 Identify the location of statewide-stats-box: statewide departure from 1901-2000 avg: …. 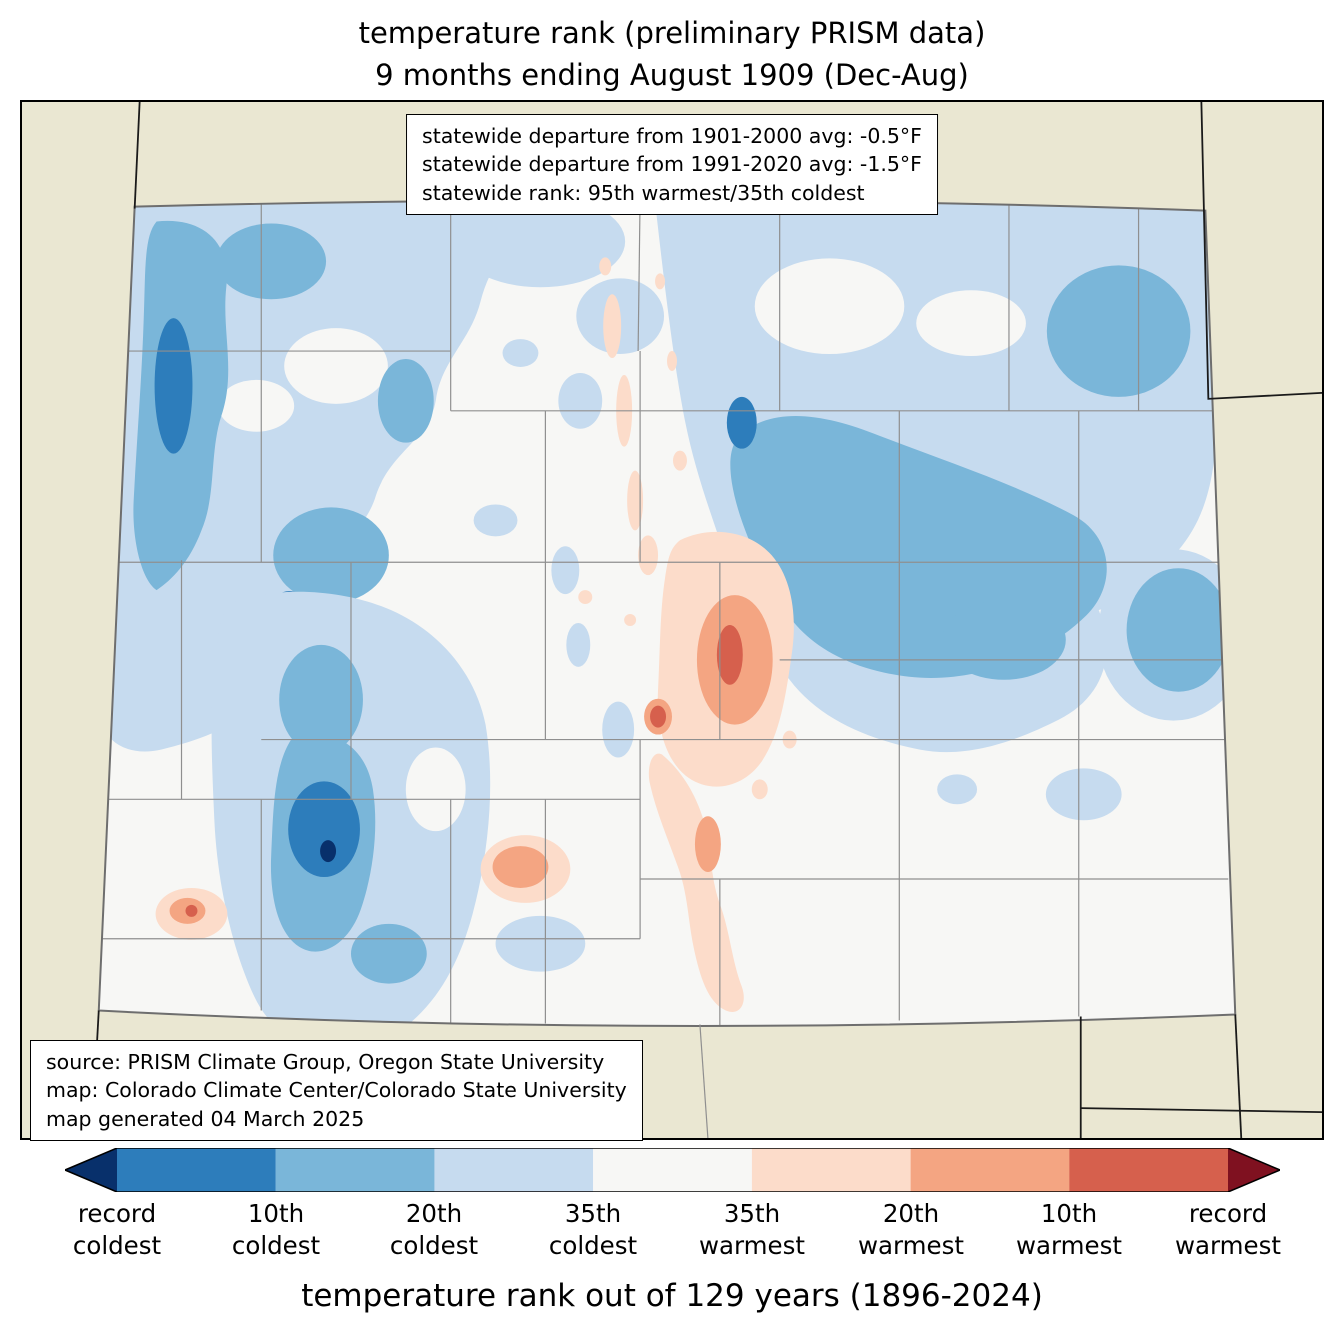
(672, 164).